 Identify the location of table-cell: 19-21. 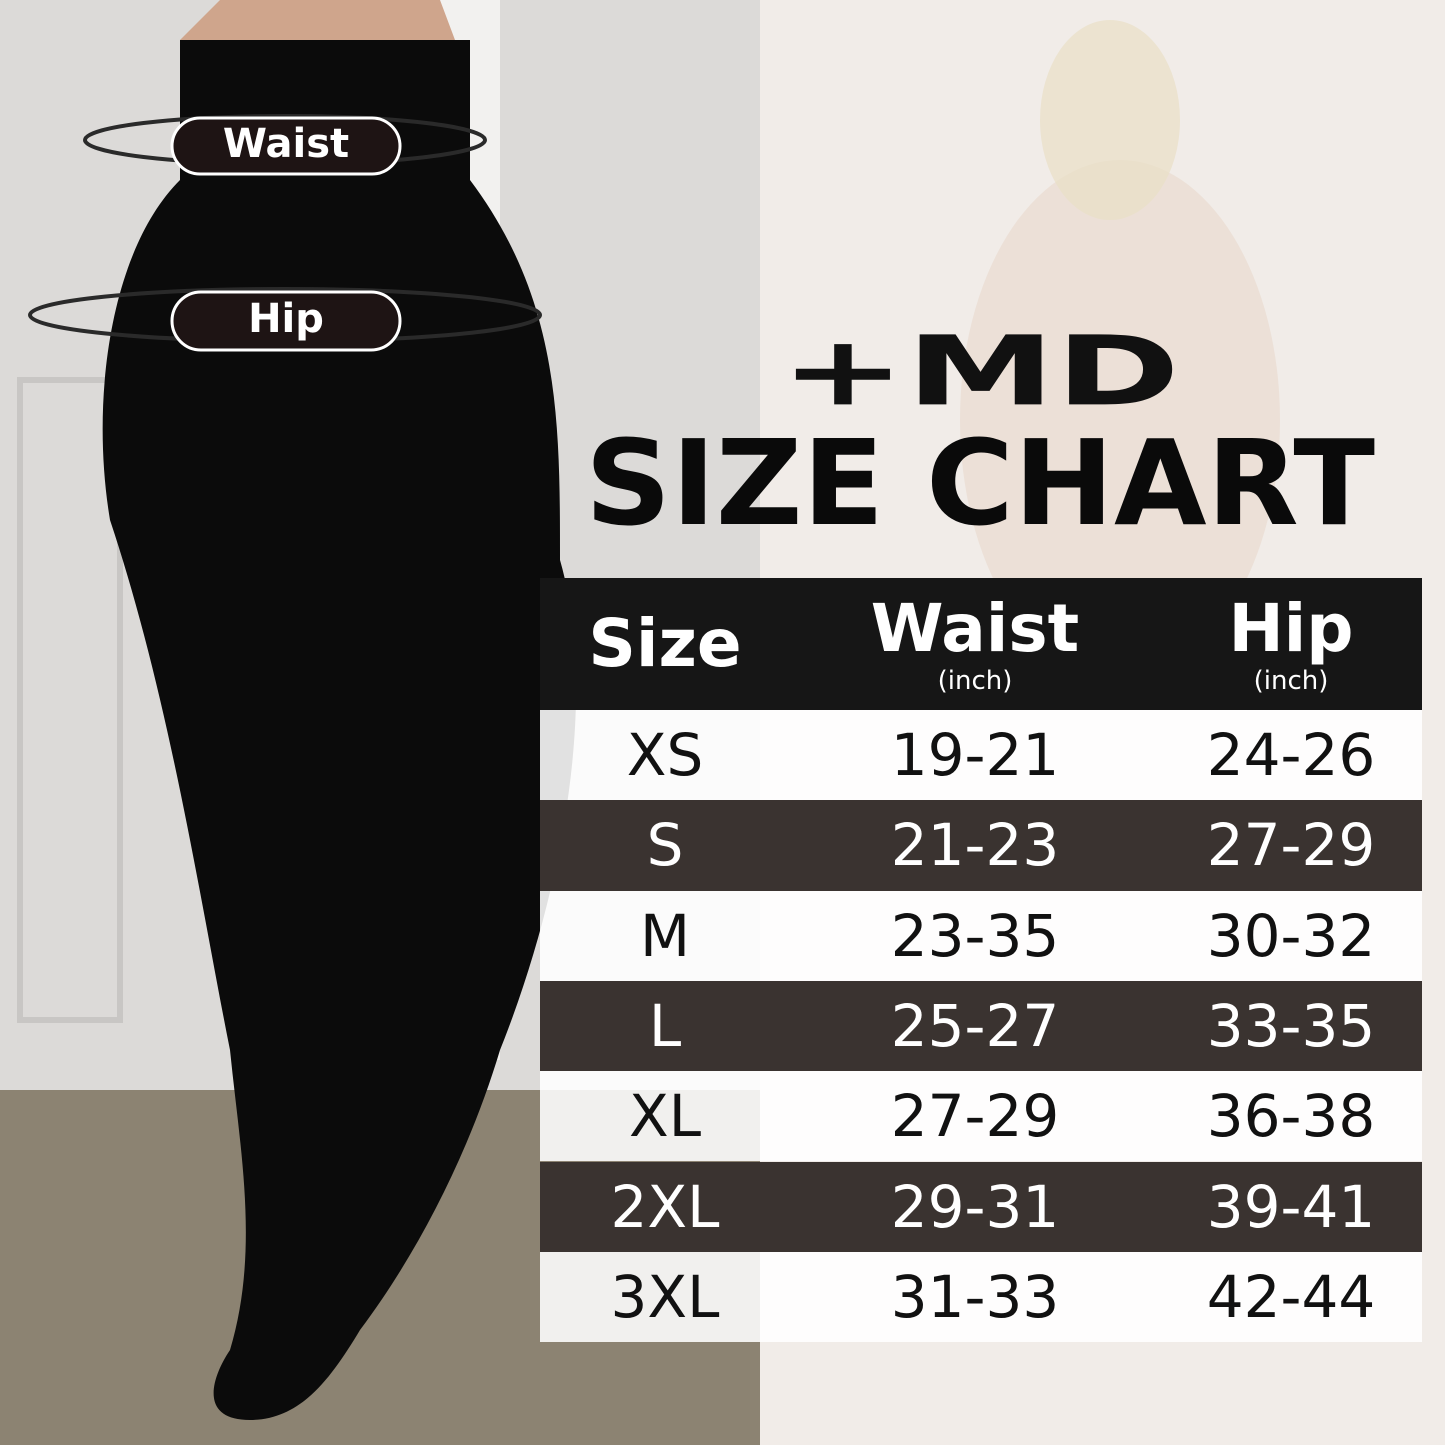
(975, 755).